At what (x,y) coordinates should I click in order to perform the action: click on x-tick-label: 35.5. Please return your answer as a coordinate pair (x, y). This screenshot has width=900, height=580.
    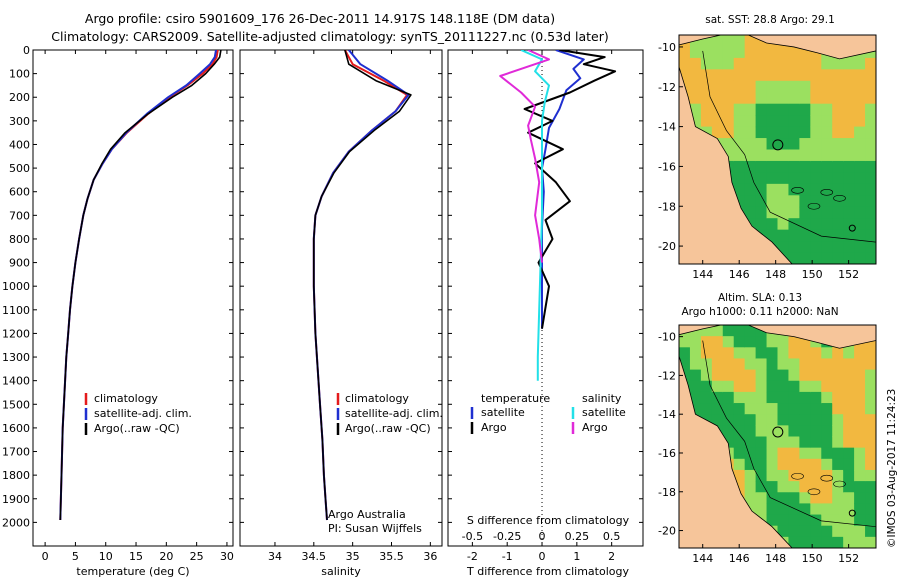
    Looking at the image, I should click on (391, 556).